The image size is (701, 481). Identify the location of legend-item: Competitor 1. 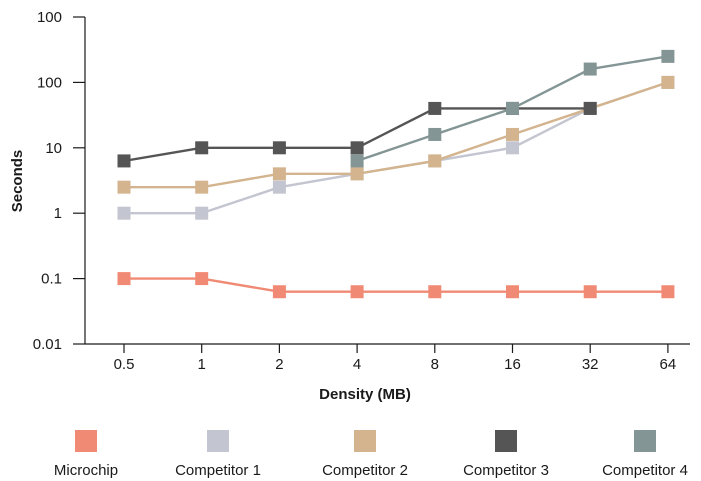
(218, 454).